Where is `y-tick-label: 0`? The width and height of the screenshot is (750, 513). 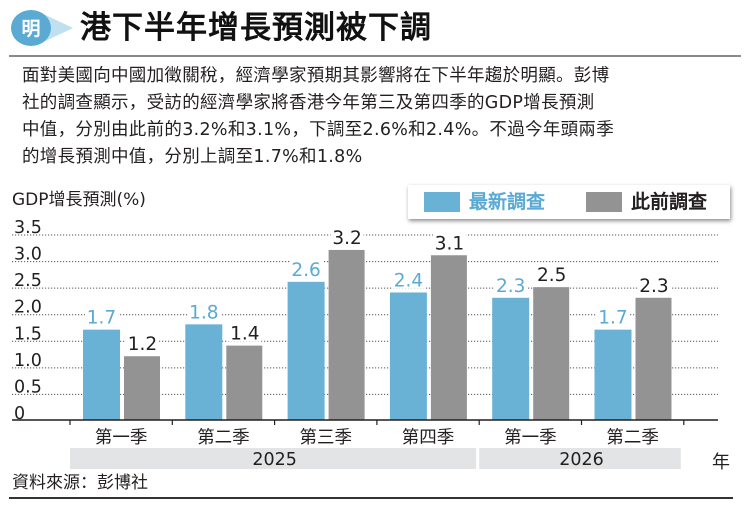 y-tick-label: 0 is located at coordinates (19, 414).